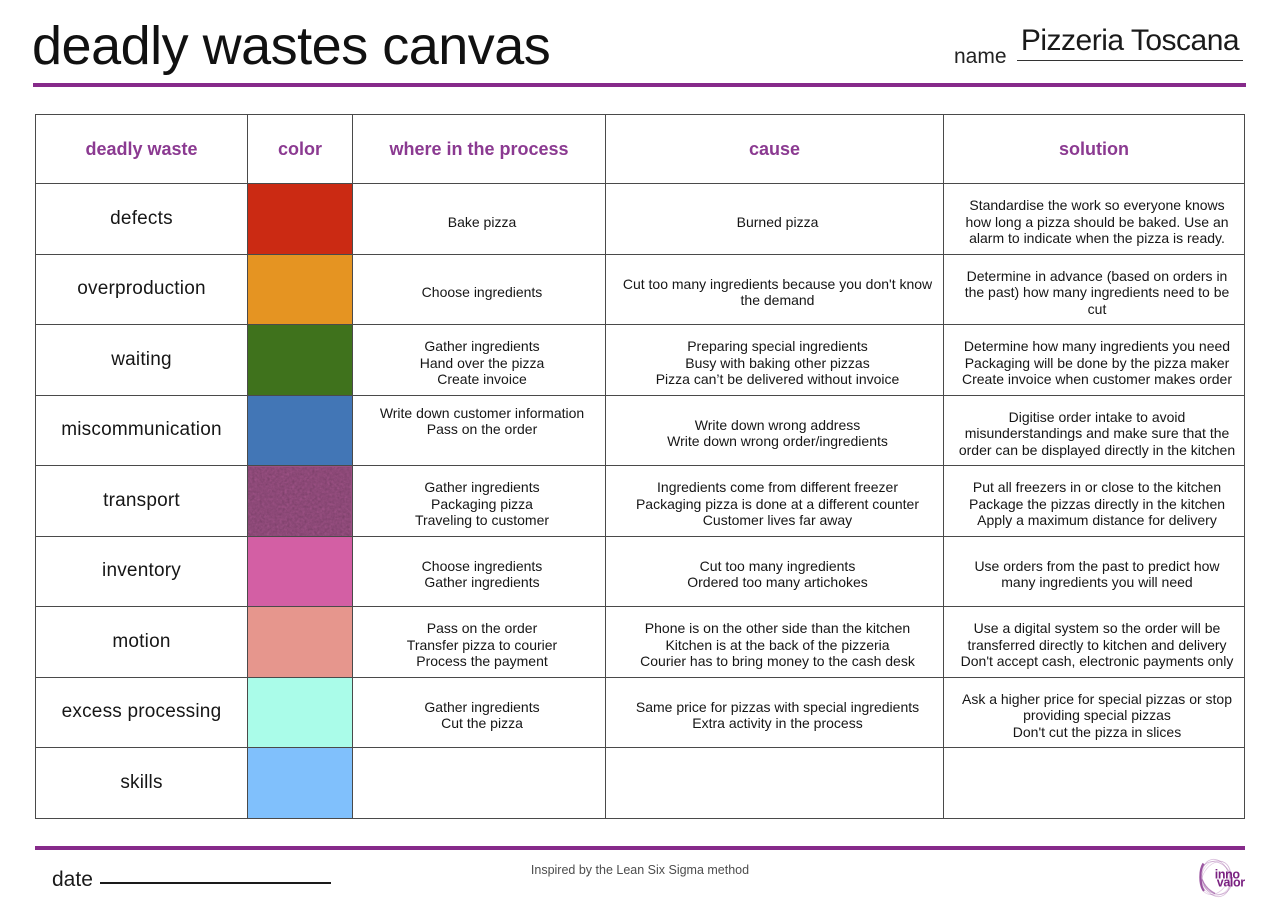 The height and width of the screenshot is (904, 1280). I want to click on svg-text: inno, so click(1228, 874).